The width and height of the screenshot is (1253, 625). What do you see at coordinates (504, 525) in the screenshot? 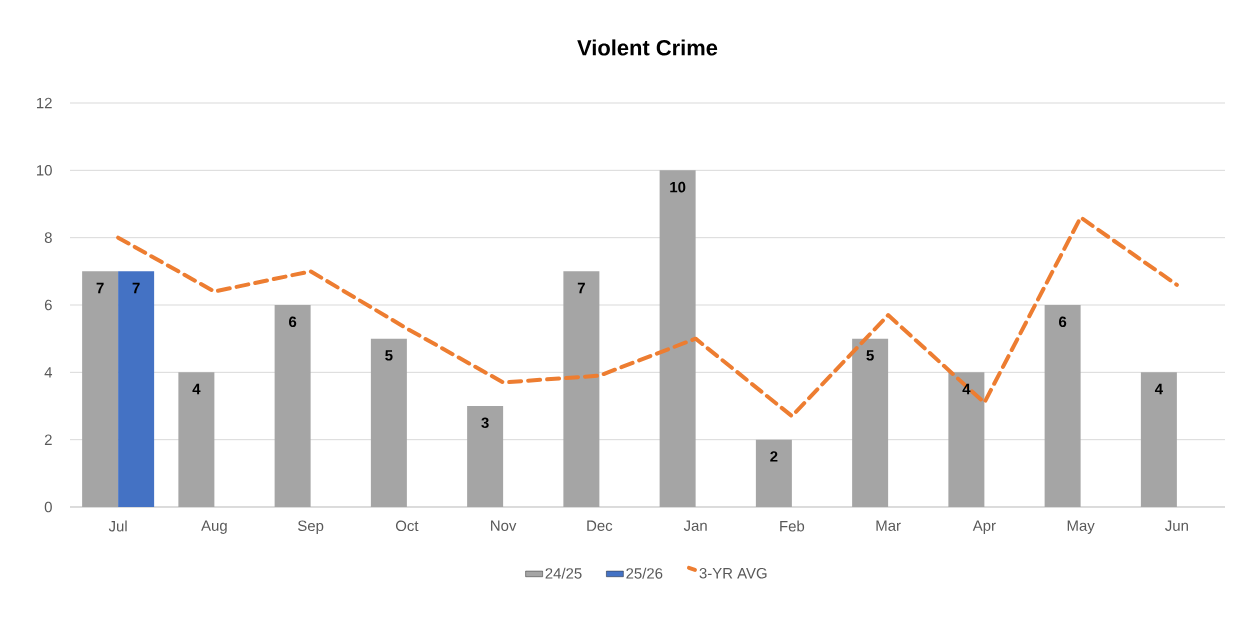
I see `x-tick-label: Nov` at bounding box center [504, 525].